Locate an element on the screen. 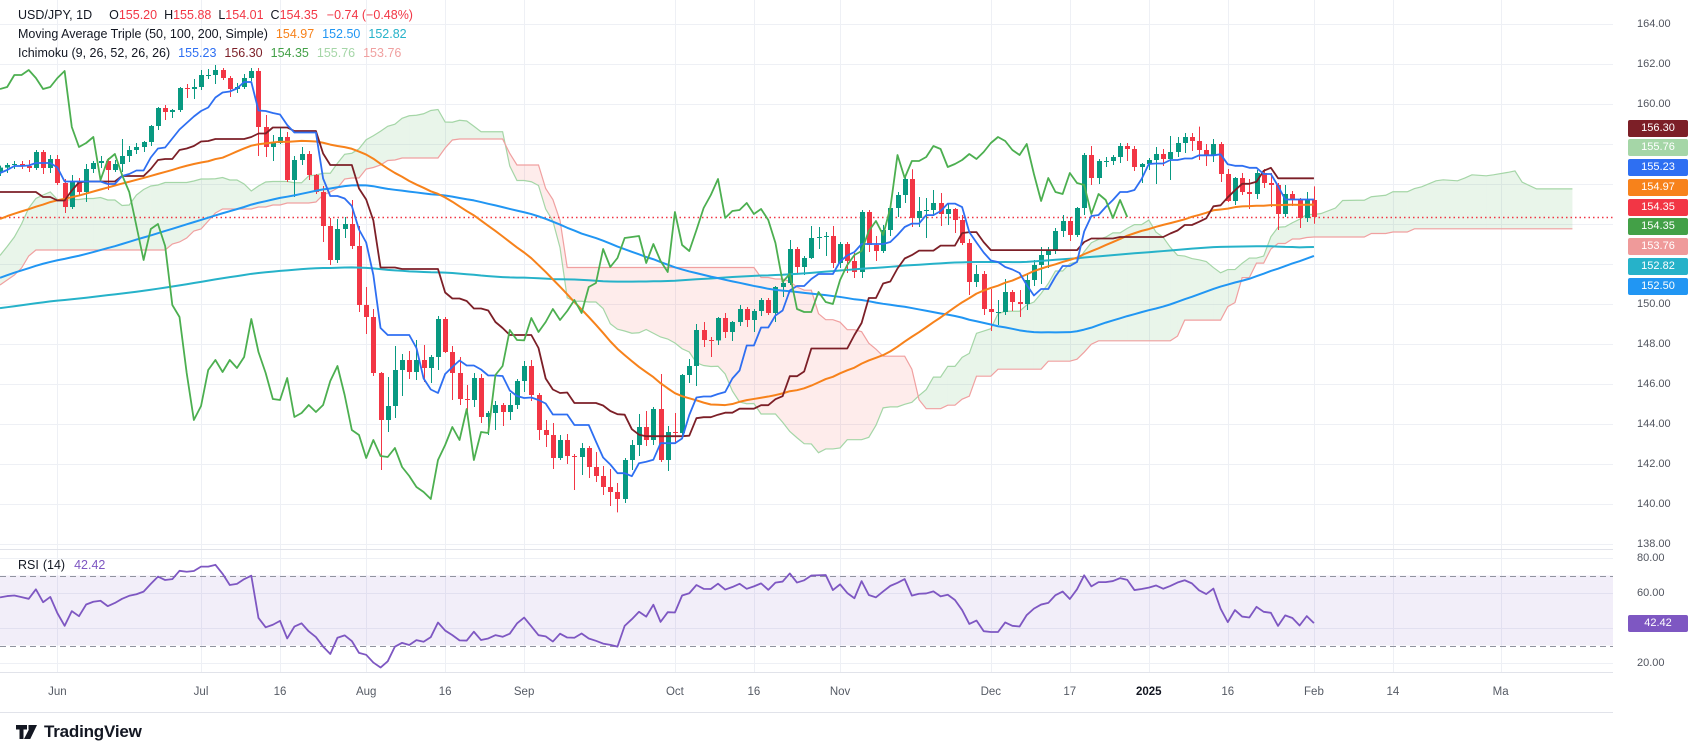 The image size is (1695, 752). rsi-indicator-params: (14) is located at coordinates (54, 565).